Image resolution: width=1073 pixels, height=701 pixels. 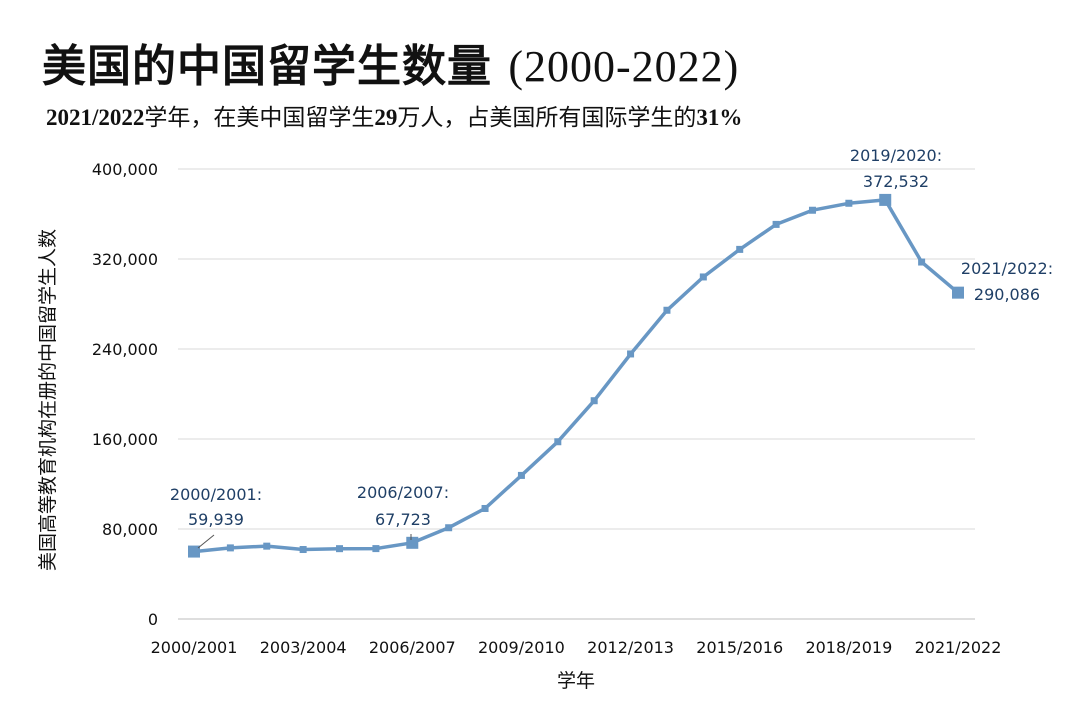 What do you see at coordinates (216, 494) in the screenshot?
I see `annotation-label: 2000/2001:` at bounding box center [216, 494].